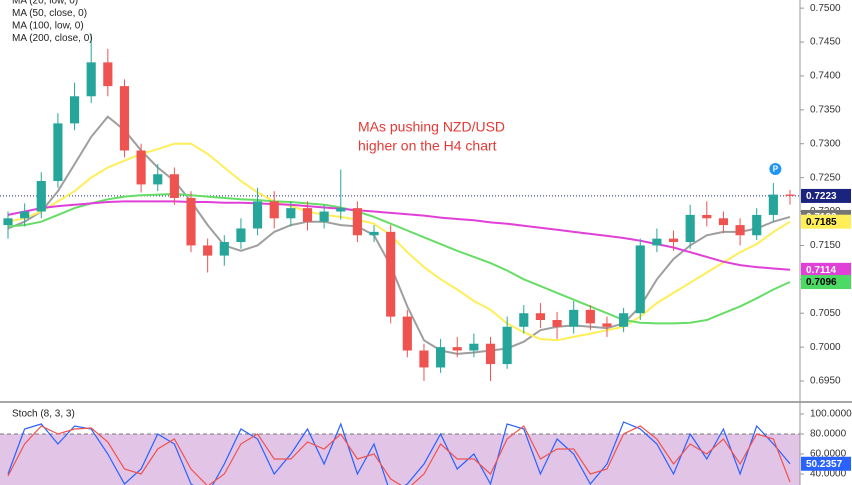  I want to click on stoch-panel, so click(400, 453).